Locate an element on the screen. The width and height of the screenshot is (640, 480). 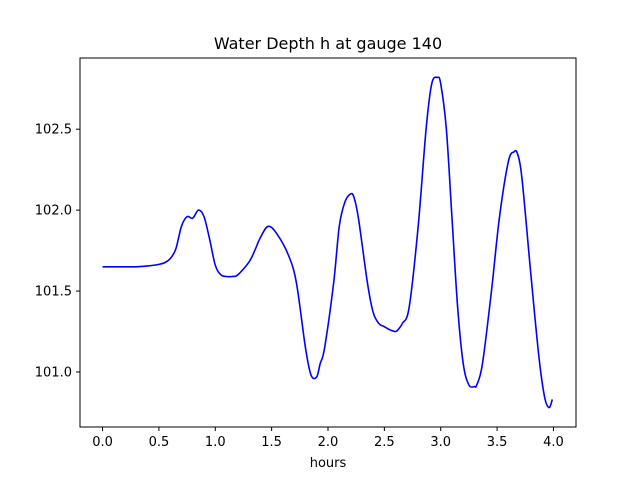
y-tick-label: 102.5 is located at coordinates (53, 130).